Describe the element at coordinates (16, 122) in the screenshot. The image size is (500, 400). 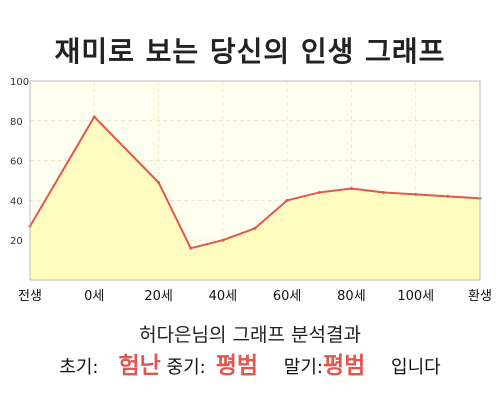
I see `y-tick-label-3: 80` at that location.